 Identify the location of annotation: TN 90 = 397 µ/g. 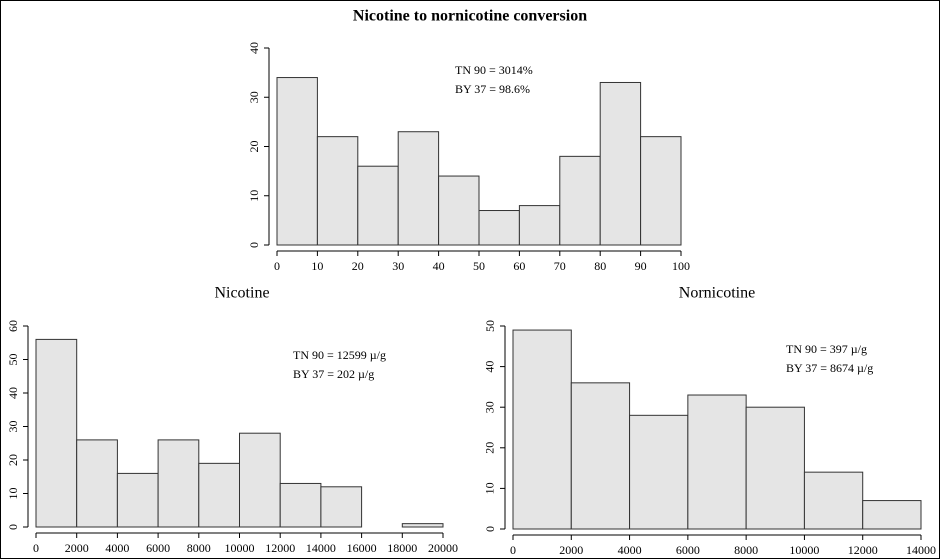
(826, 349).